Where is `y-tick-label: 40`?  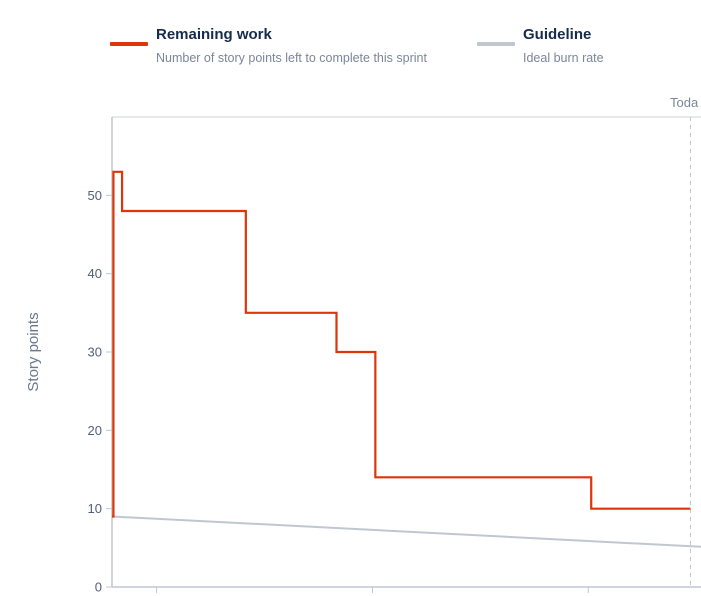
y-tick-label: 40 is located at coordinates (95, 273).